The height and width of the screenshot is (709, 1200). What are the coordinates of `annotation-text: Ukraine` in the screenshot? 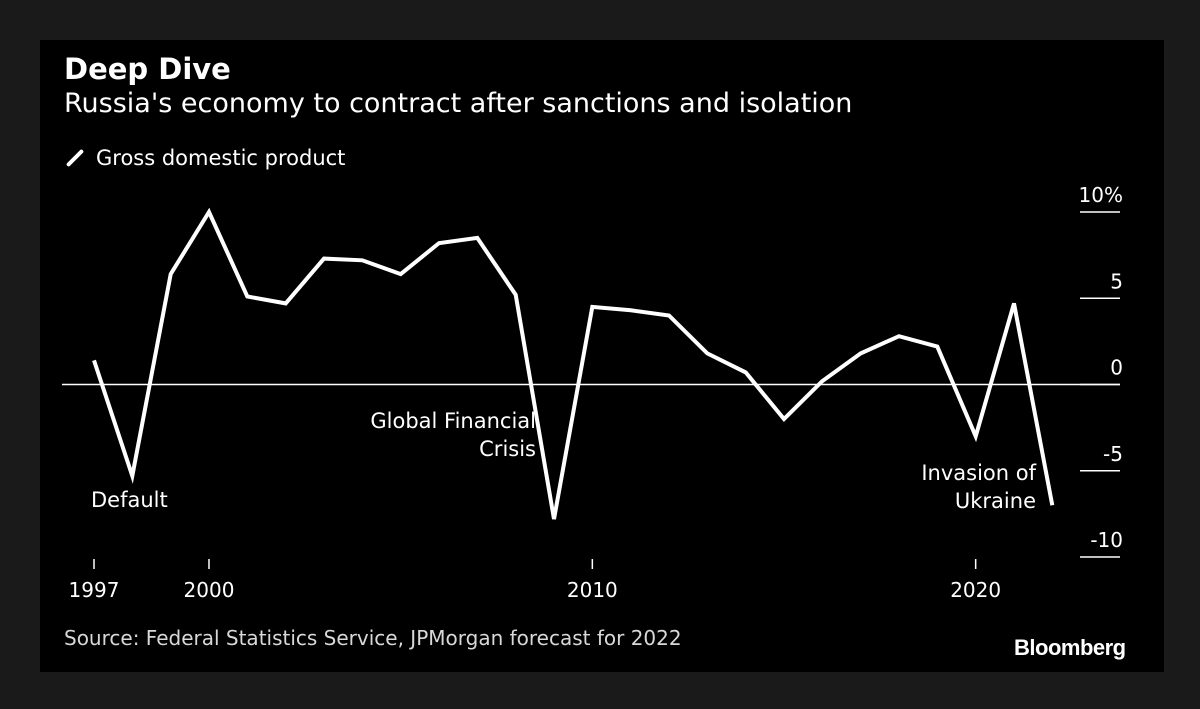 It's located at (995, 501).